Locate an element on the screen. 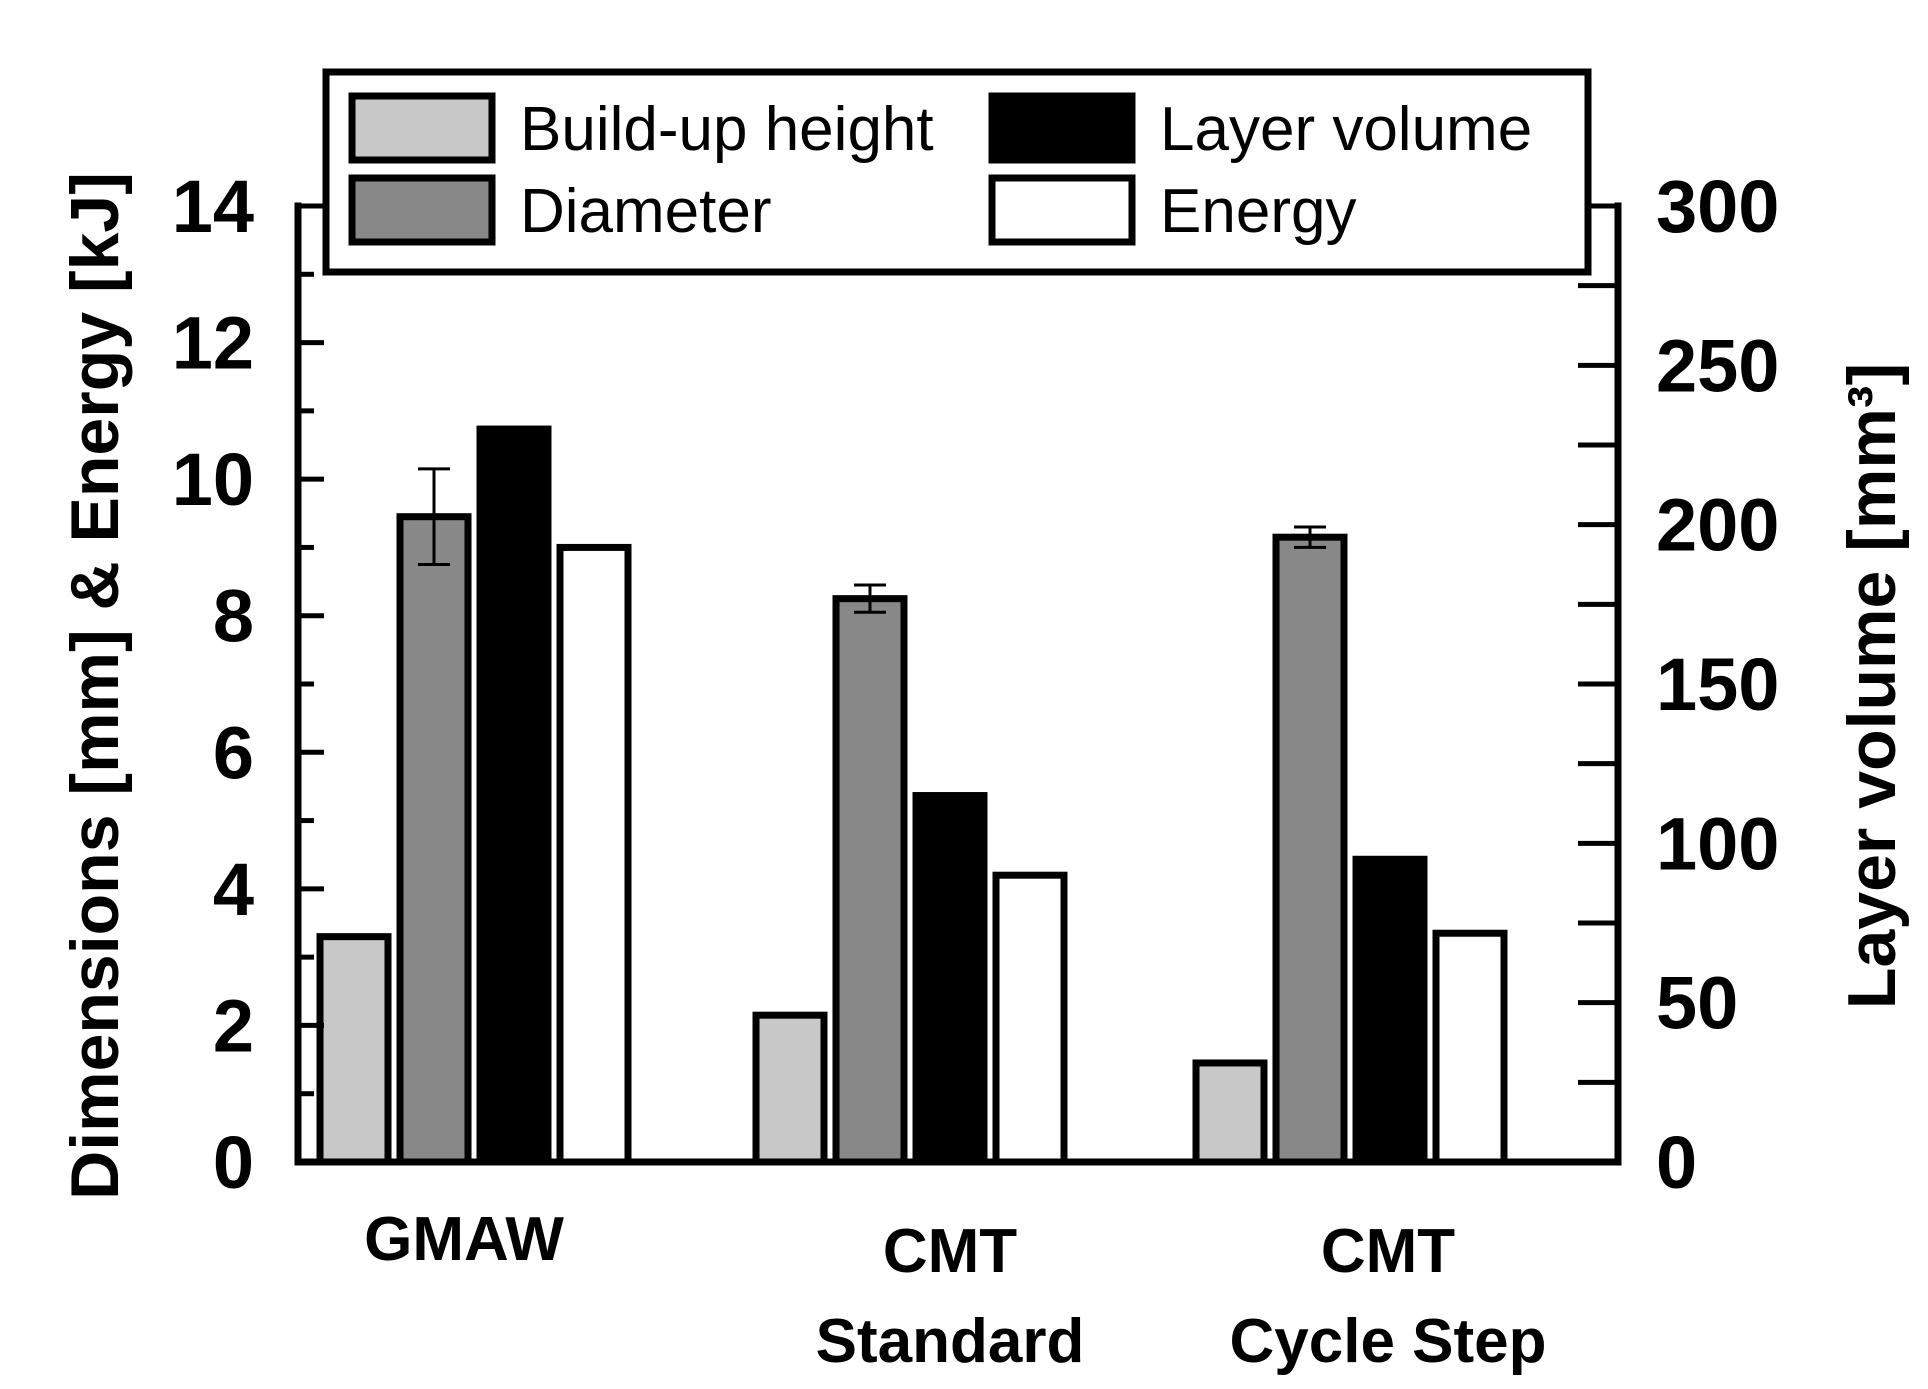  left-tick-label-6: 12 is located at coordinates (213, 343).